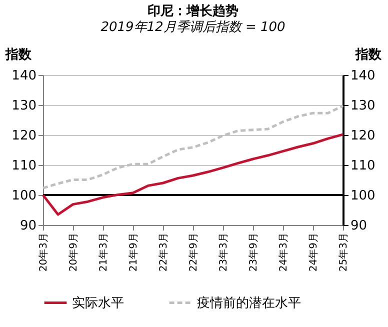 Image resolution: width=388 pixels, height=327 pixels. Describe the element at coordinates (74, 252) in the screenshot. I see `x-tick-label: 20年9月` at that location.